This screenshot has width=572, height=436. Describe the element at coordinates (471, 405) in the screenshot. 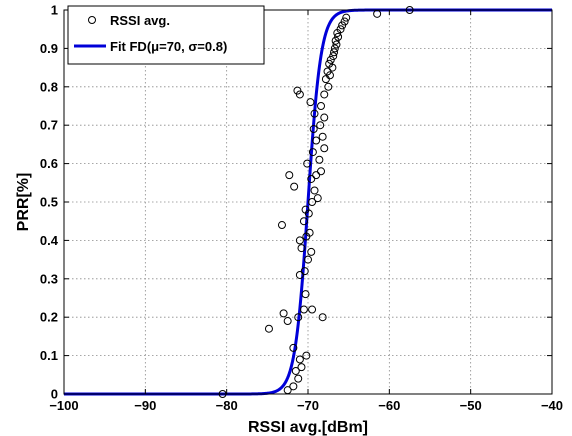

I see `x-tick-label: −50` at that location.